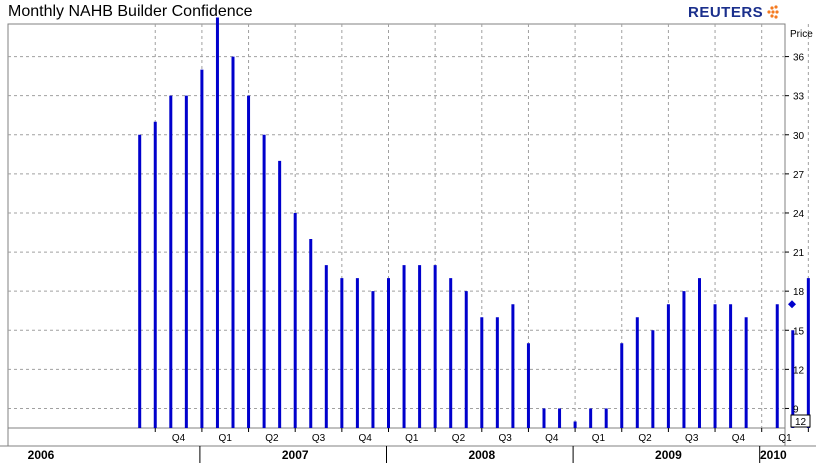 The width and height of the screenshot is (816, 463). What do you see at coordinates (799, 97) in the screenshot?
I see `y-tick-label: 33` at bounding box center [799, 97].